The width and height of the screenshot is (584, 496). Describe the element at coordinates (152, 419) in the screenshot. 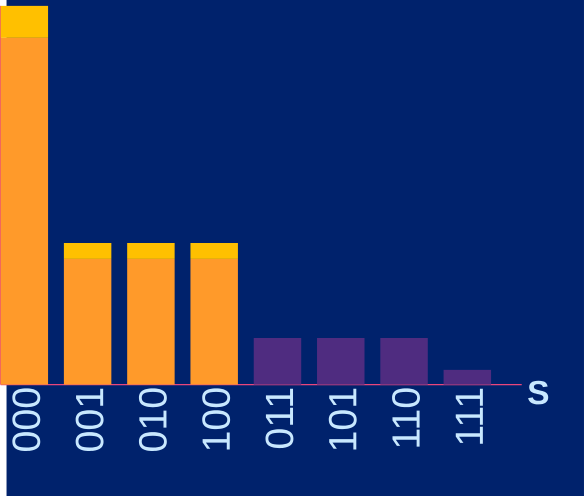

I see `x-tick-label: 010` at that location.